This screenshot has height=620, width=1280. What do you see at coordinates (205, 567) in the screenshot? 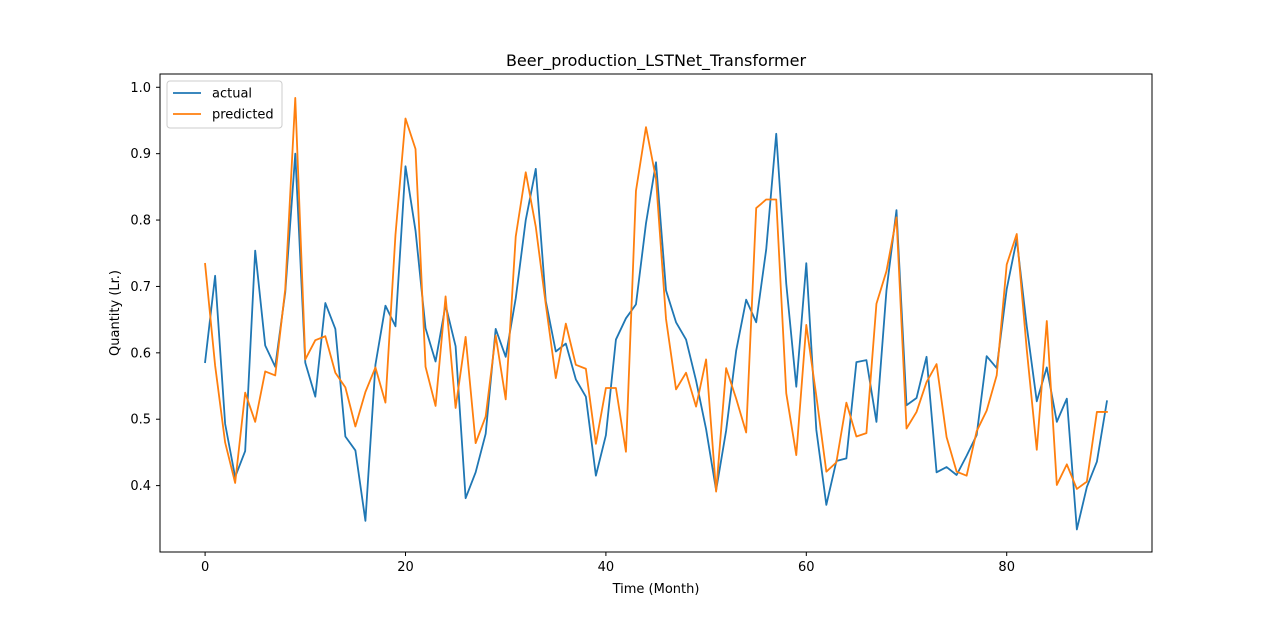
I see `x-tick-label: 0` at bounding box center [205, 567].